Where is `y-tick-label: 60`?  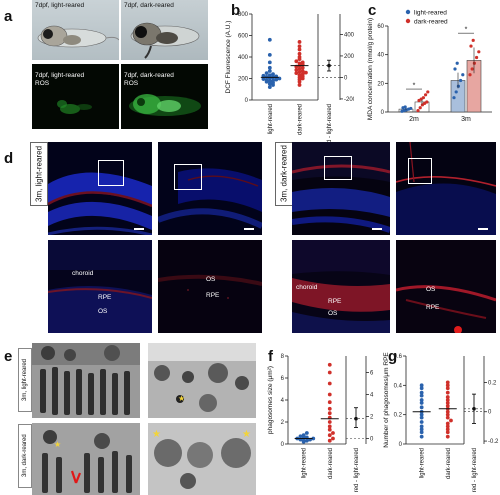 y-tick-label: 60 is located at coordinates (380, 27).